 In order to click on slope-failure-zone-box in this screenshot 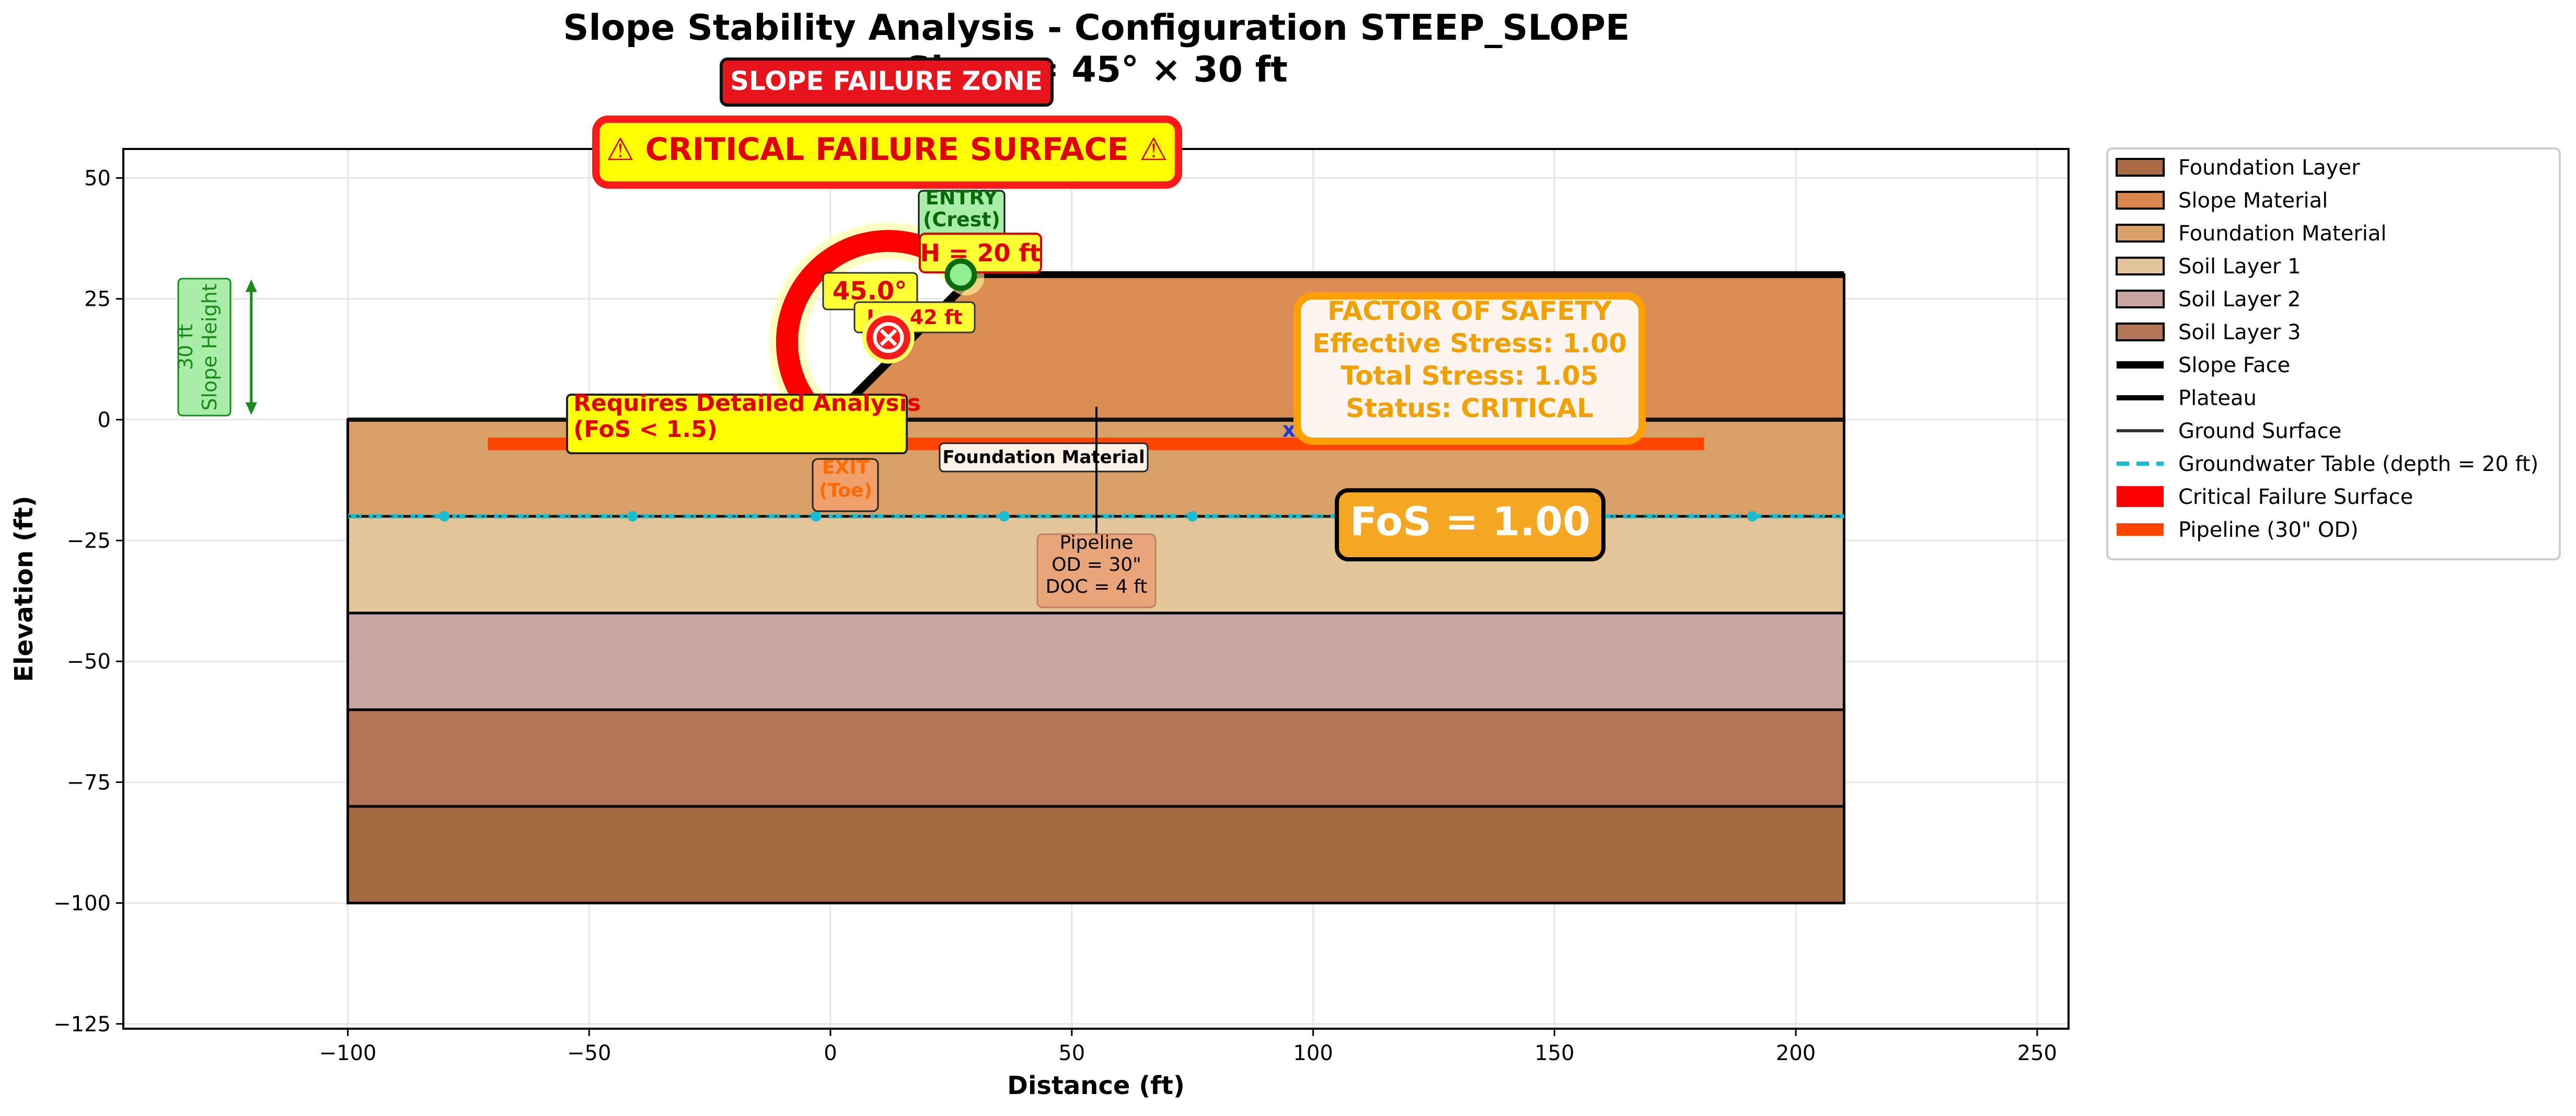, I will do `click(887, 82)`.